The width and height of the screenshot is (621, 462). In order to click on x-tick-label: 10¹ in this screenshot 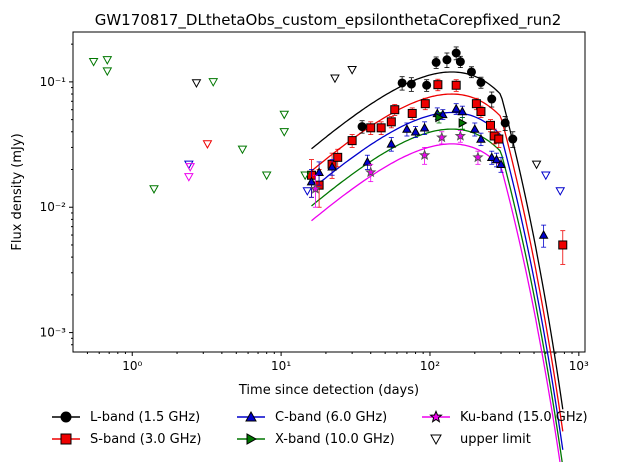, I will do `click(281, 366)`.